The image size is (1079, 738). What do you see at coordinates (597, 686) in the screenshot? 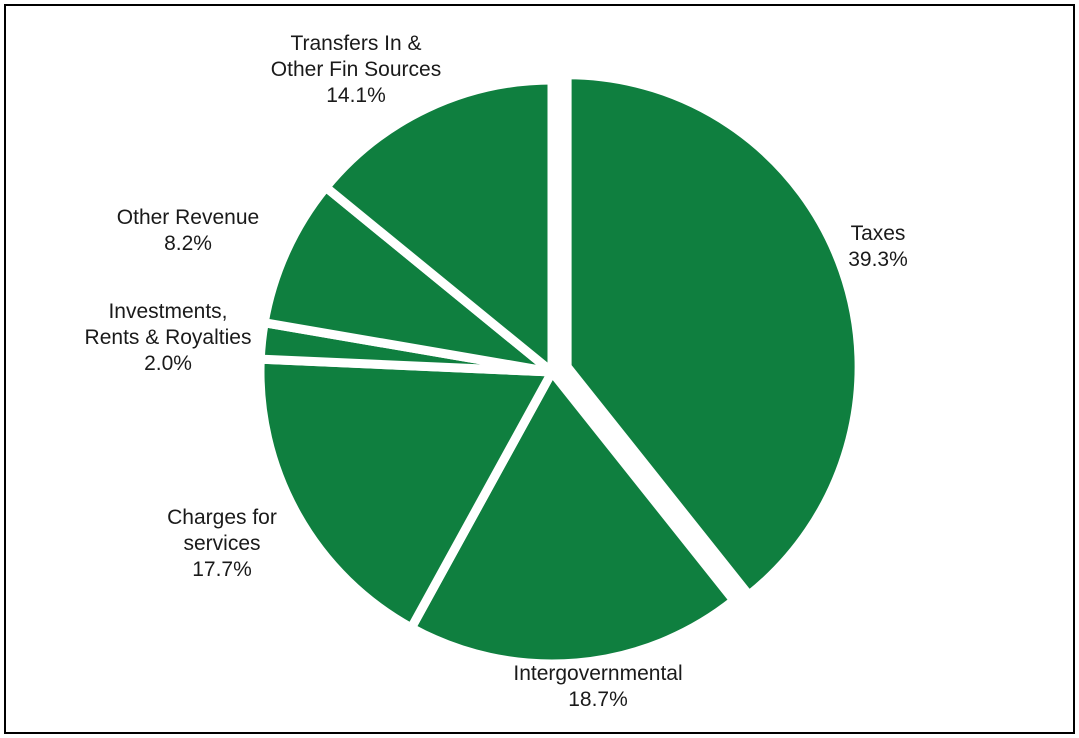
I see `slice-label-1: Intergovernmental 18.7%` at bounding box center [597, 686].